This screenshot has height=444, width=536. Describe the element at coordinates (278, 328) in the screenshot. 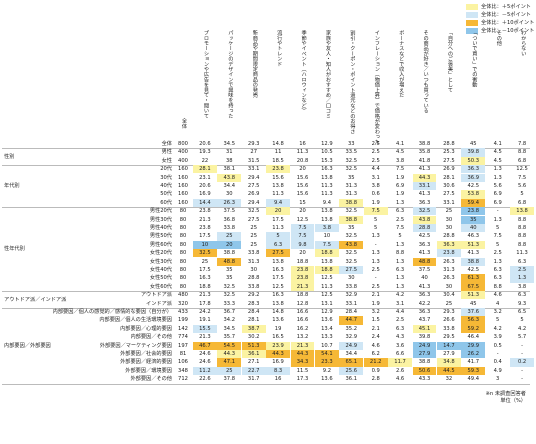

I see `value-cell: 19` at that location.